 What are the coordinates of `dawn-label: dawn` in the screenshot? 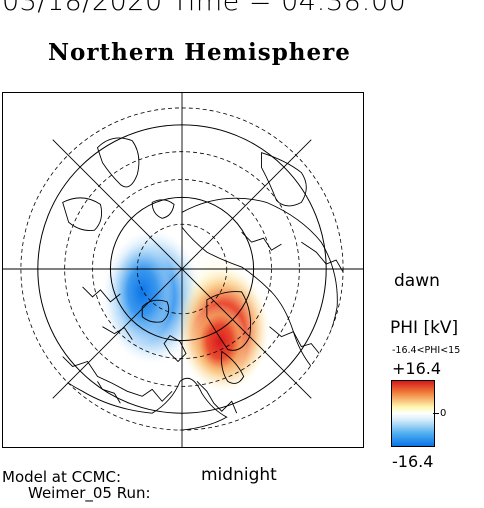 It's located at (417, 281).